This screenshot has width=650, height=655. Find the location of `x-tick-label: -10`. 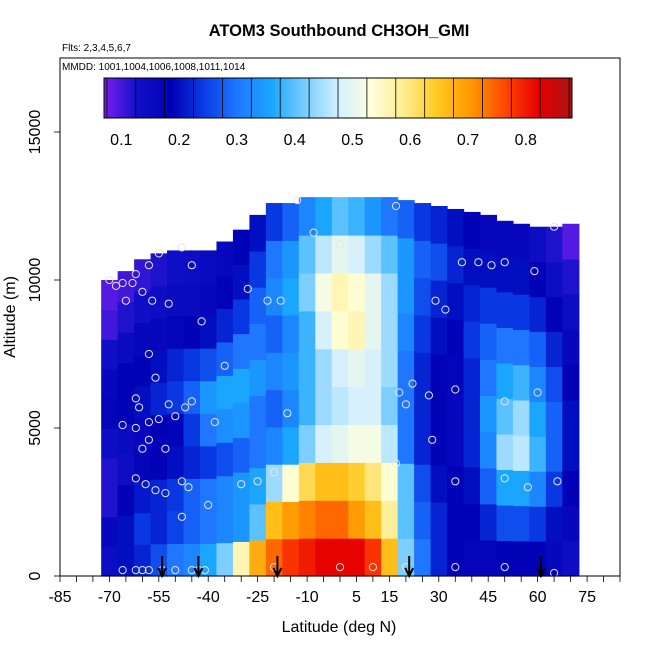

x-tick-label: -10 is located at coordinates (307, 597).